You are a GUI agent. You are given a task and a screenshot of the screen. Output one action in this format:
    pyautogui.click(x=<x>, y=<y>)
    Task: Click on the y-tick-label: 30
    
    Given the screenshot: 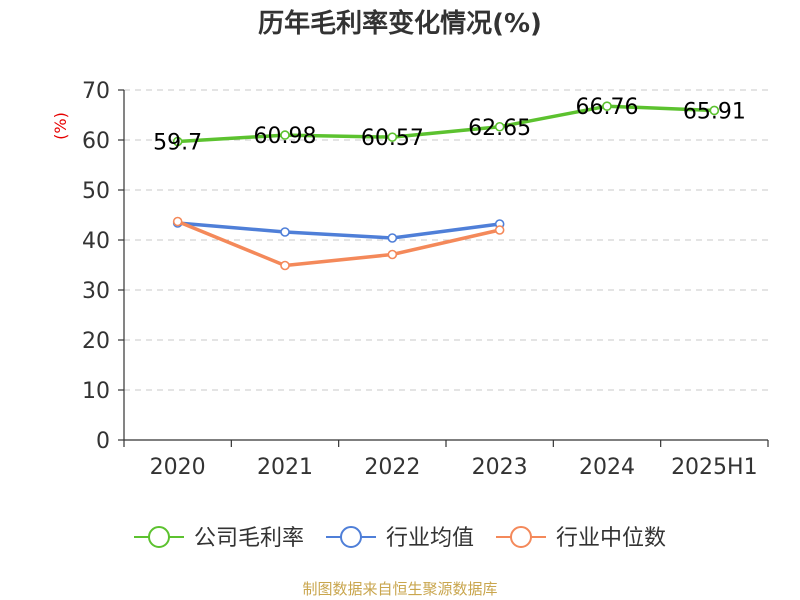 What is the action you would take?
    pyautogui.click(x=96, y=291)
    